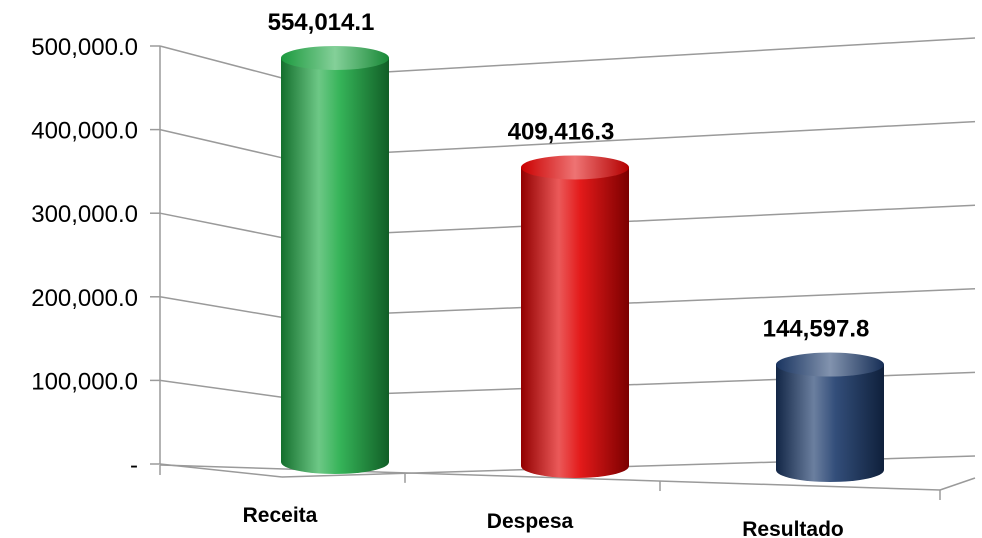 Image resolution: width=982 pixels, height=538 pixels. I want to click on ytick-label-1: 100,000.0, so click(84, 381).